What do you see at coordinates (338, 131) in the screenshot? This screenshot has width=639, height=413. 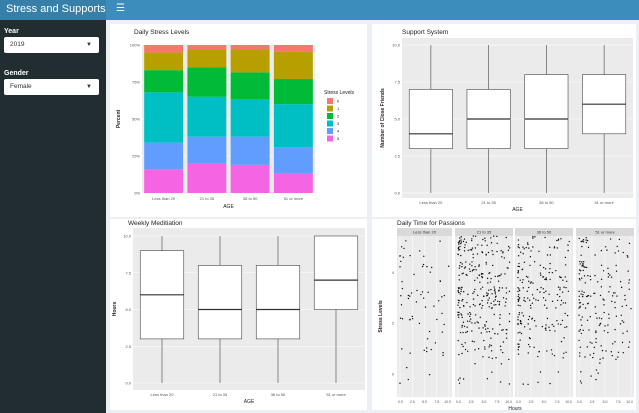 I see `legend-label: 4` at bounding box center [338, 131].